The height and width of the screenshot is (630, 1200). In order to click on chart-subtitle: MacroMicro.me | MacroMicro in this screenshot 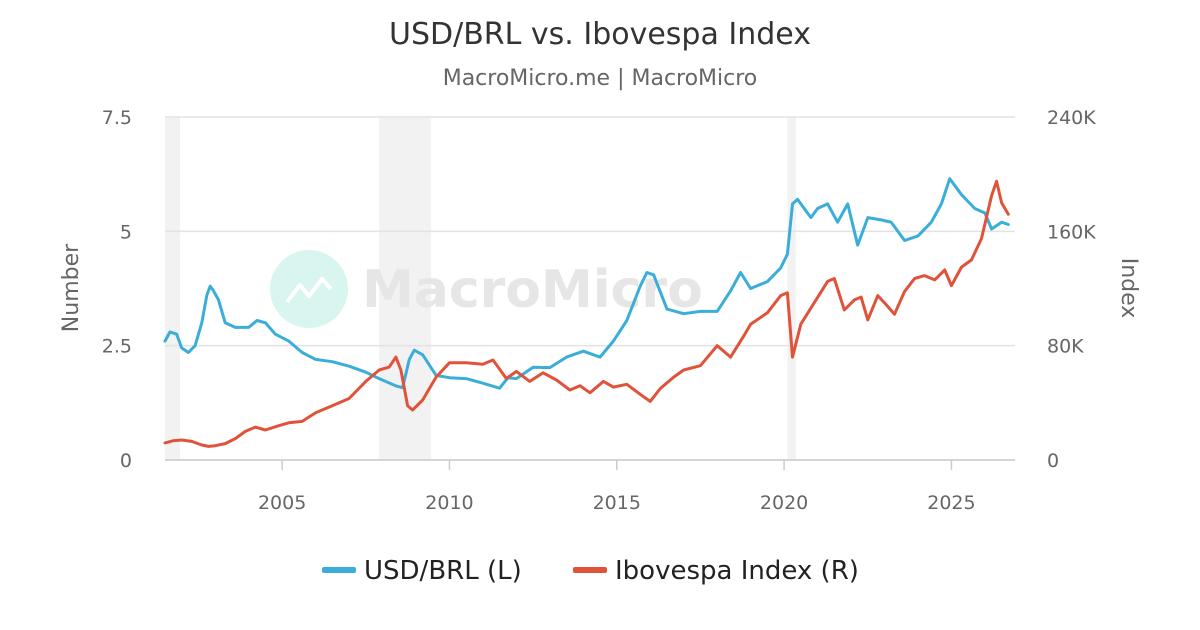, I will do `click(600, 78)`.